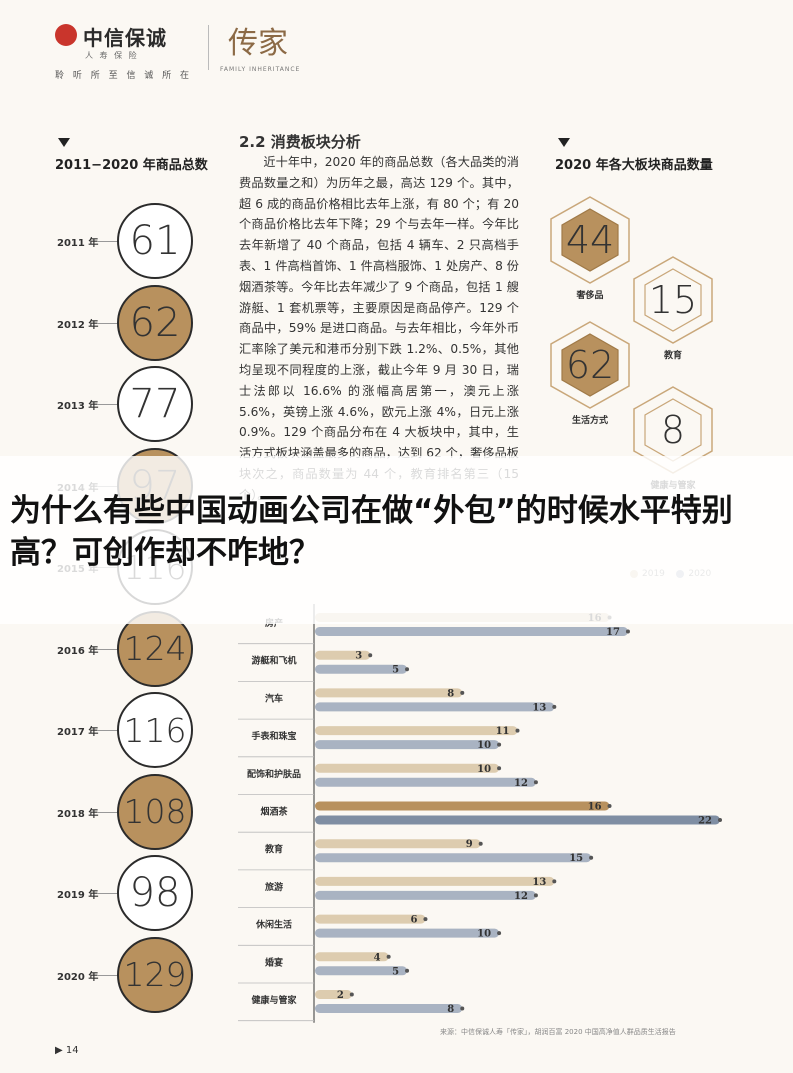 The image size is (793, 1073). I want to click on category-label: 婚宴, so click(274, 962).